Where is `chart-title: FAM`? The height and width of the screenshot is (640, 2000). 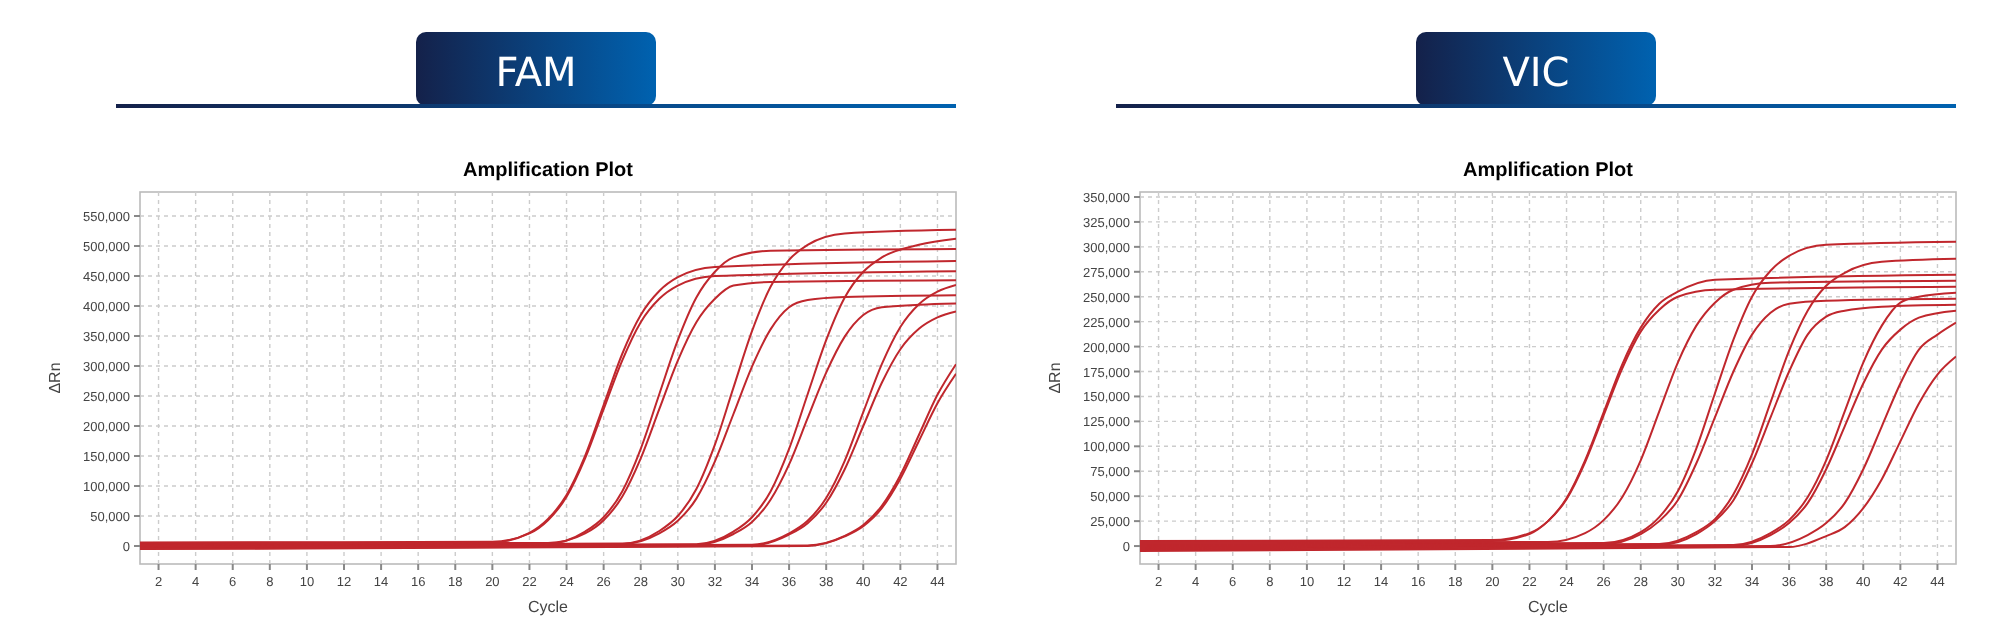 chart-title: FAM is located at coordinates (536, 72).